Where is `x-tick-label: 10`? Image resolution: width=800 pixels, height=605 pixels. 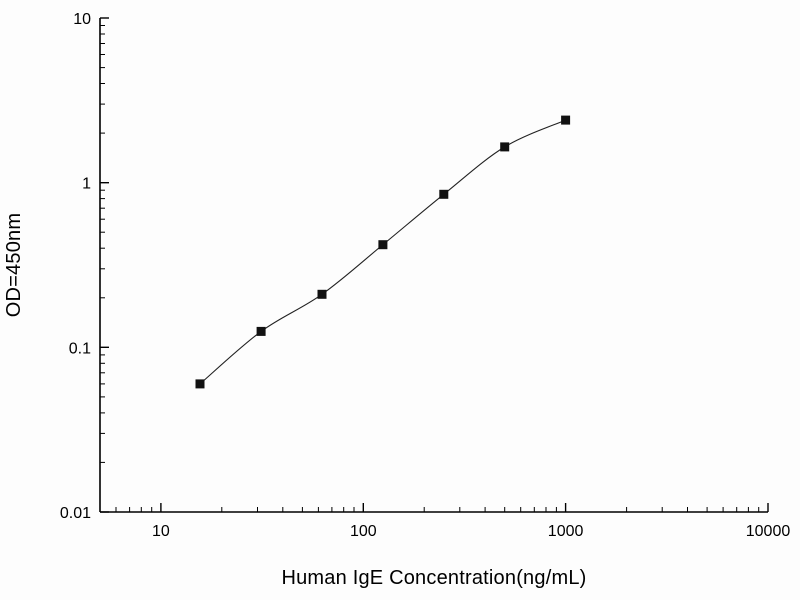
x-tick-label: 10 is located at coordinates (161, 531).